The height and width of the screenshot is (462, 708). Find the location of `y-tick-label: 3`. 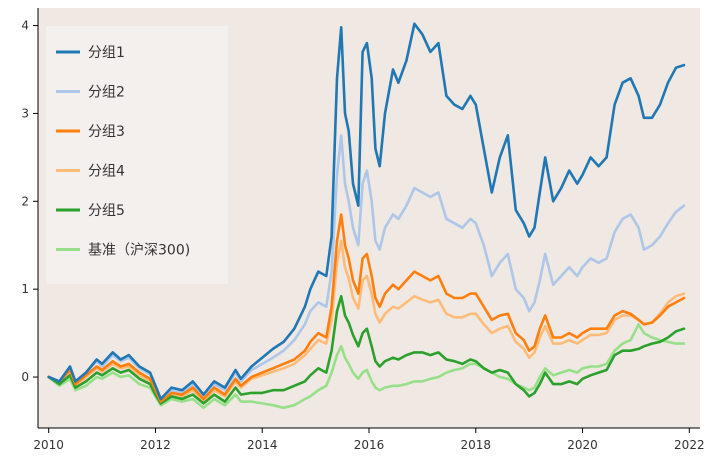

y-tick-label: 3 is located at coordinates (25, 113).